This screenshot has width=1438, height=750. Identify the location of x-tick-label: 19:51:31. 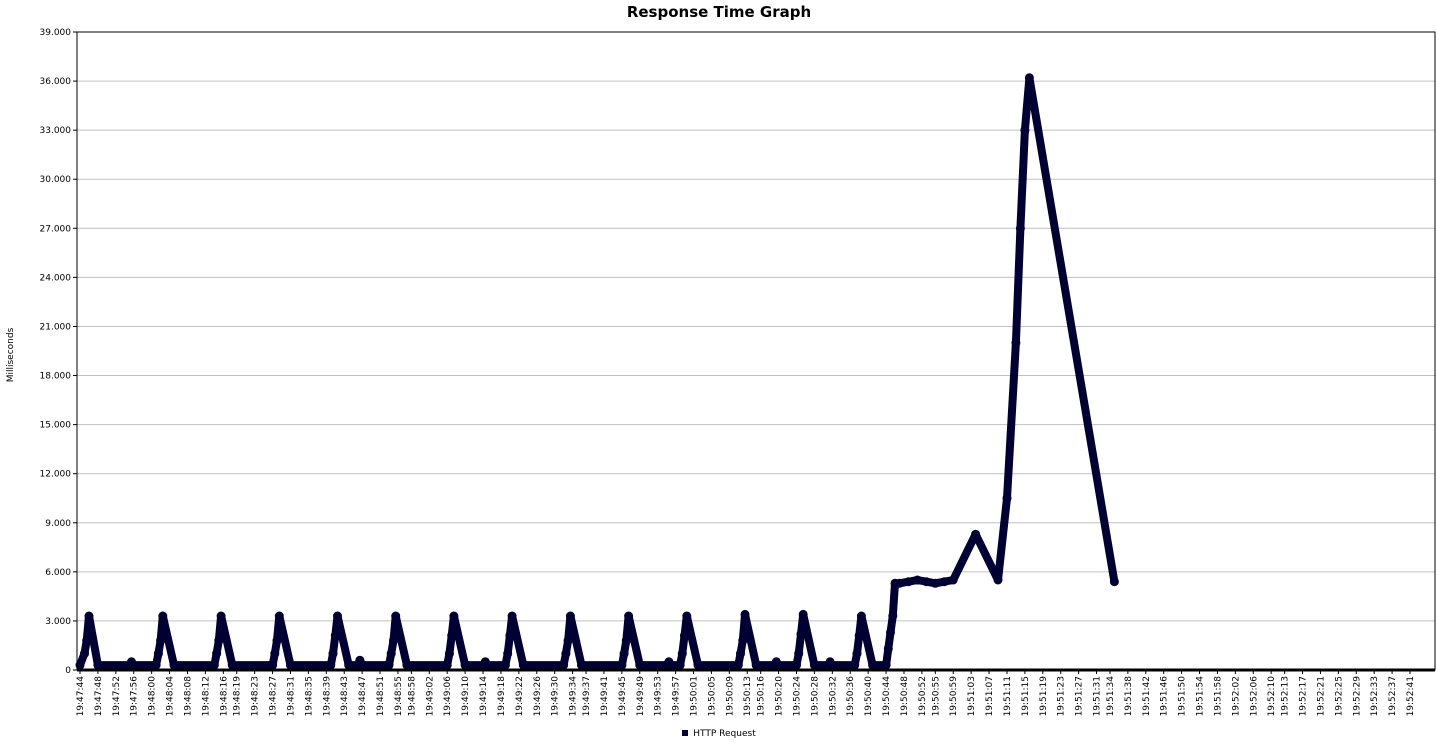
(1098, 696).